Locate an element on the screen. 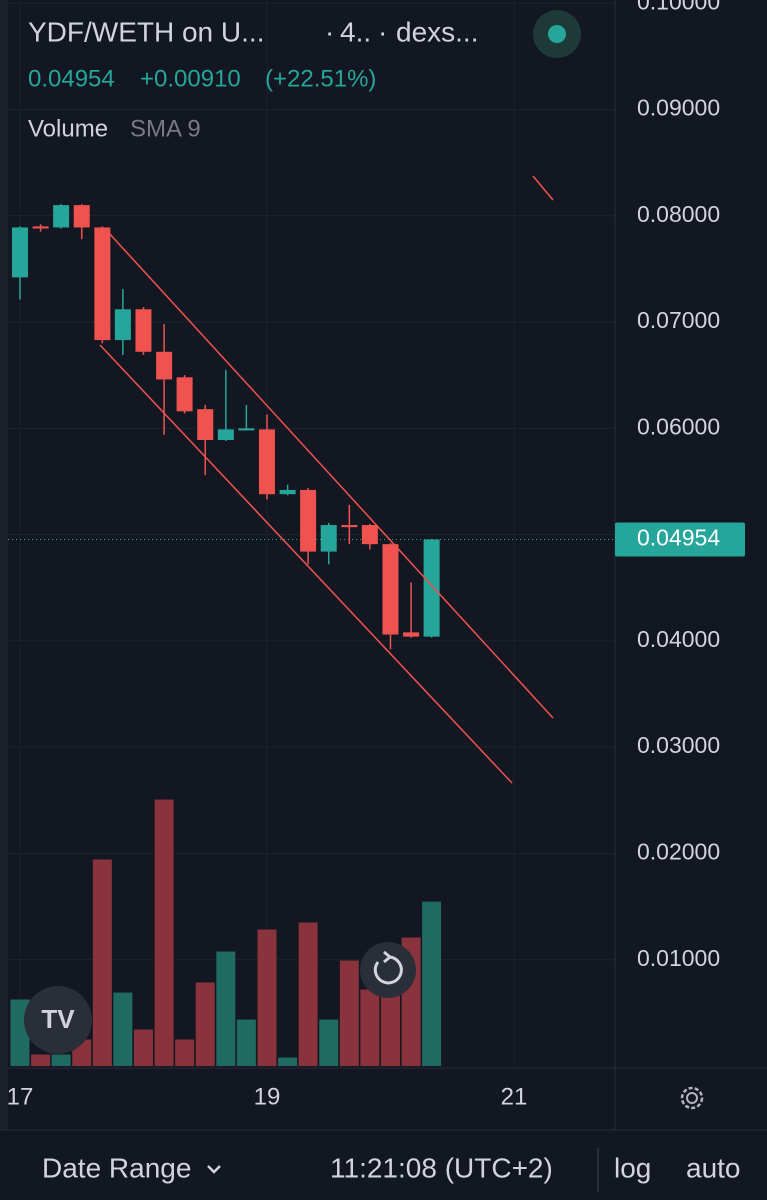 This screenshot has height=1200, width=767. logo-mark: TV is located at coordinates (58, 1019).